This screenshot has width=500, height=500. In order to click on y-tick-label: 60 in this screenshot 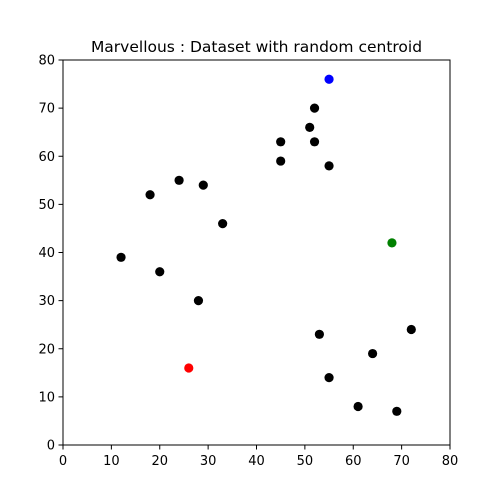, I will do `click(46, 157)`.